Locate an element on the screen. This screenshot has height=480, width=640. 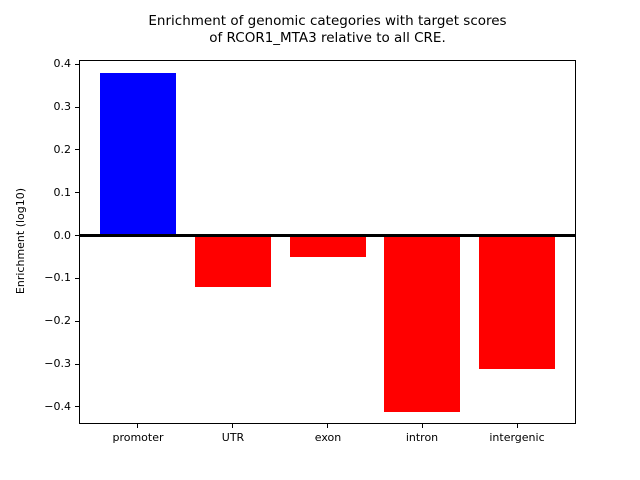
y-tick-label: −0.2 is located at coordinates (57, 320).